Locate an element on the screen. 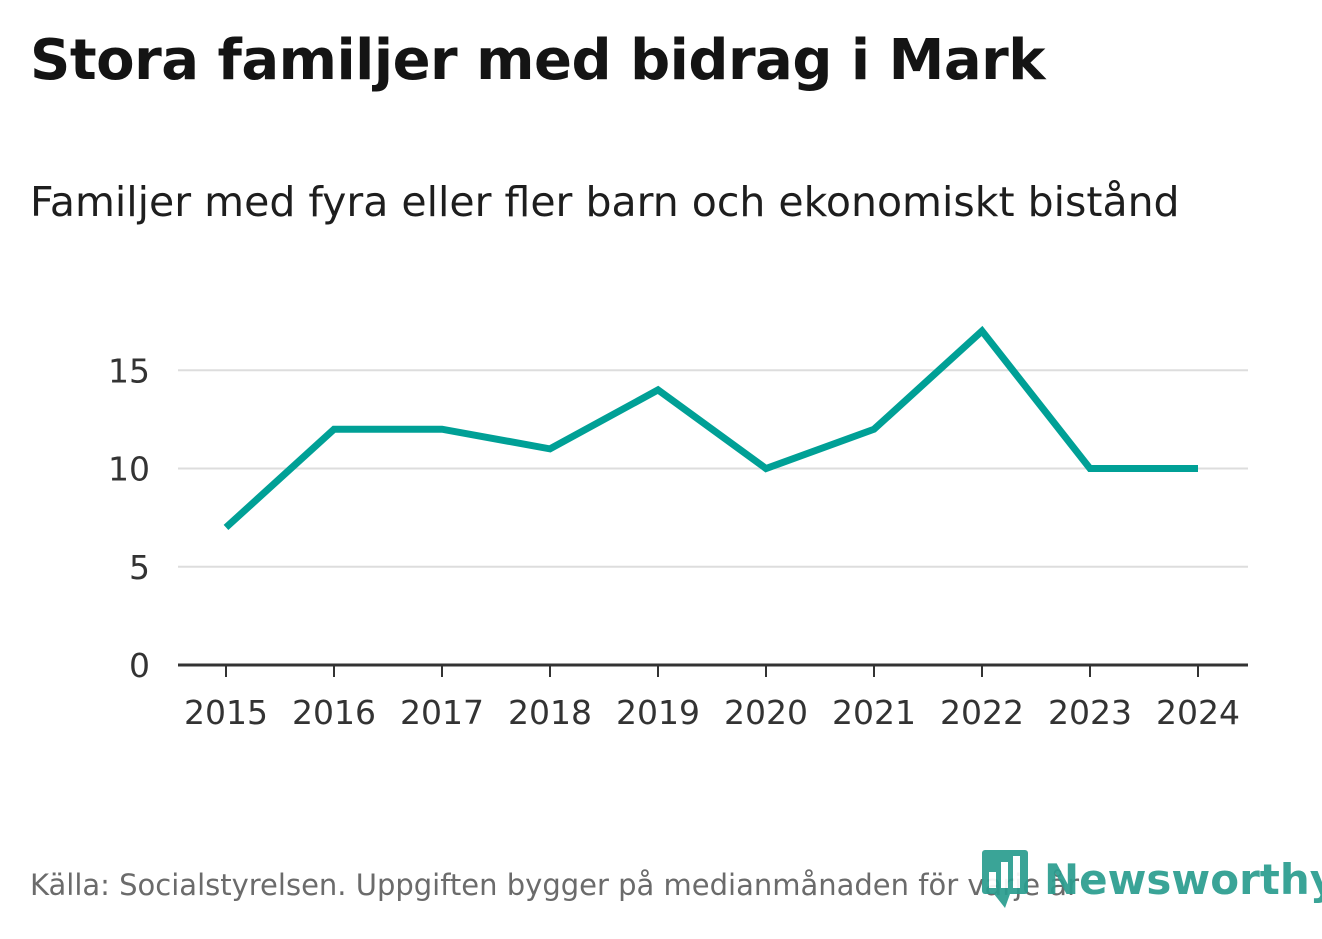 Image resolution: width=1322 pixels, height=939 pixels. x-tick-label-2020: 2020 is located at coordinates (766, 712).